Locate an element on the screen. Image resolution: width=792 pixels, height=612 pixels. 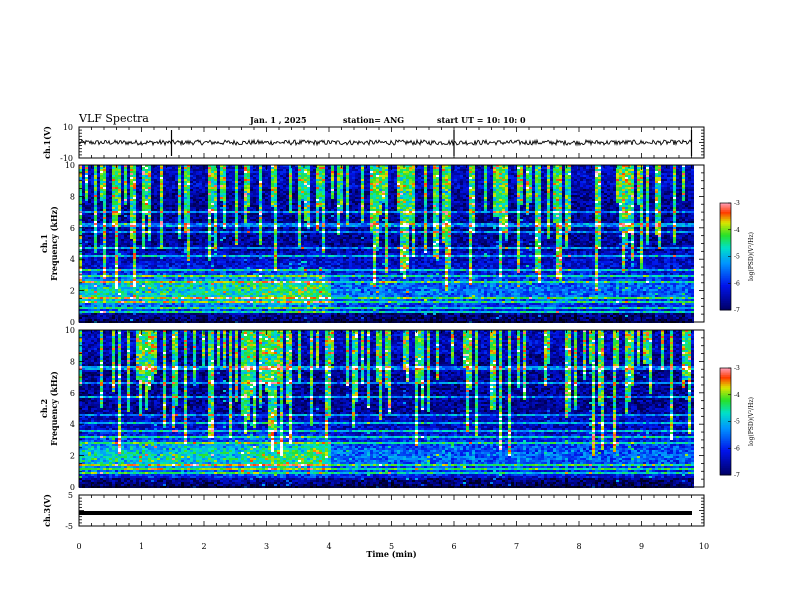
colorbar-tick-label: -5 is located at coordinates (737, 257).